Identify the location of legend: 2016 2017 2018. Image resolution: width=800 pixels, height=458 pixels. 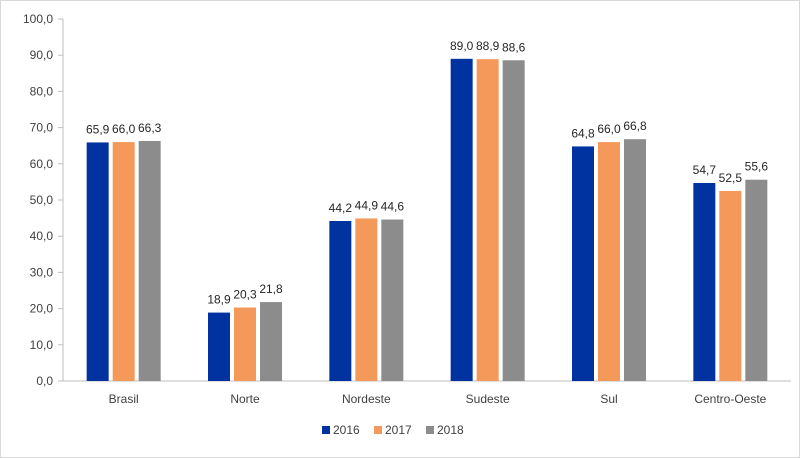
(393, 430).